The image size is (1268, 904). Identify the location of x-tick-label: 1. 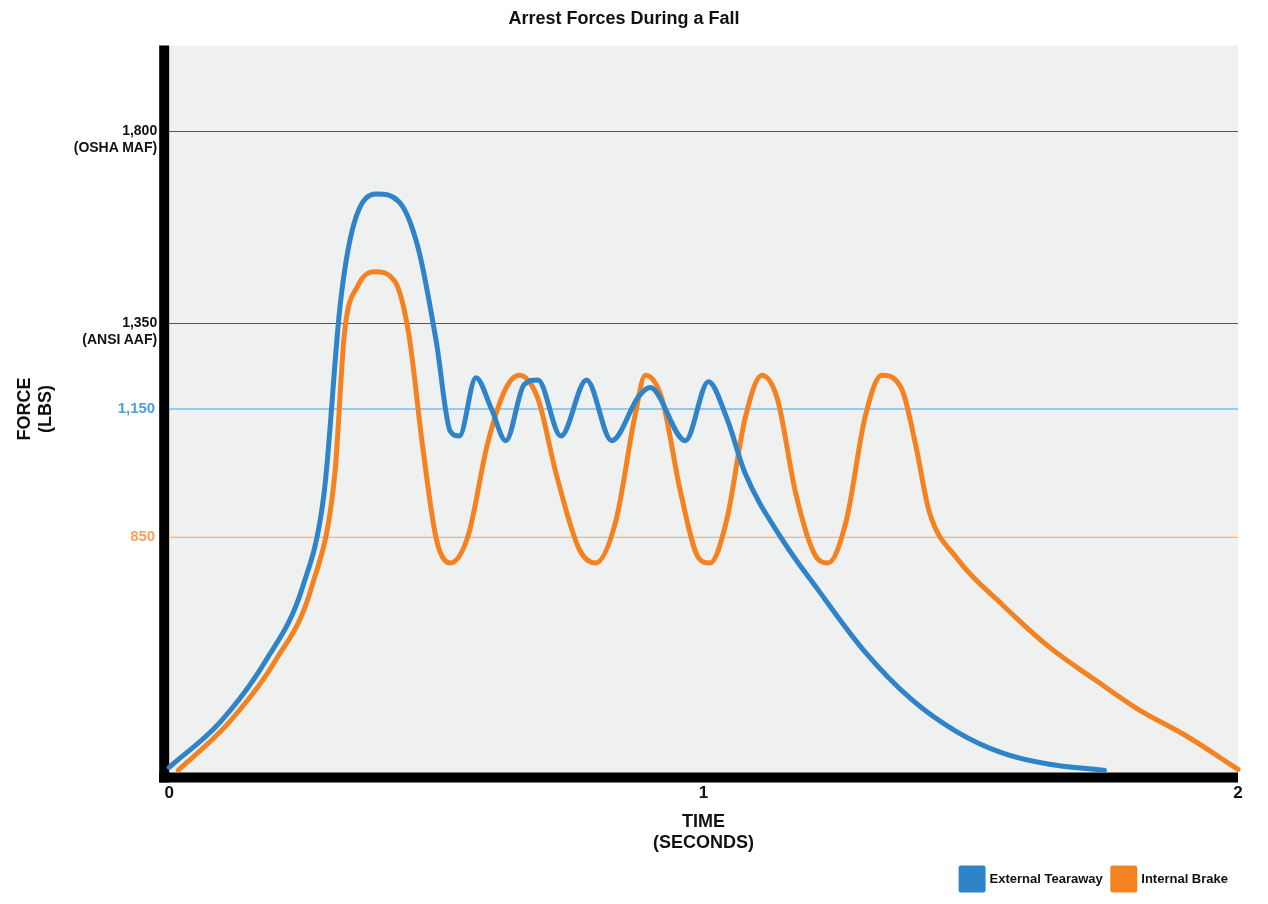
(703, 793).